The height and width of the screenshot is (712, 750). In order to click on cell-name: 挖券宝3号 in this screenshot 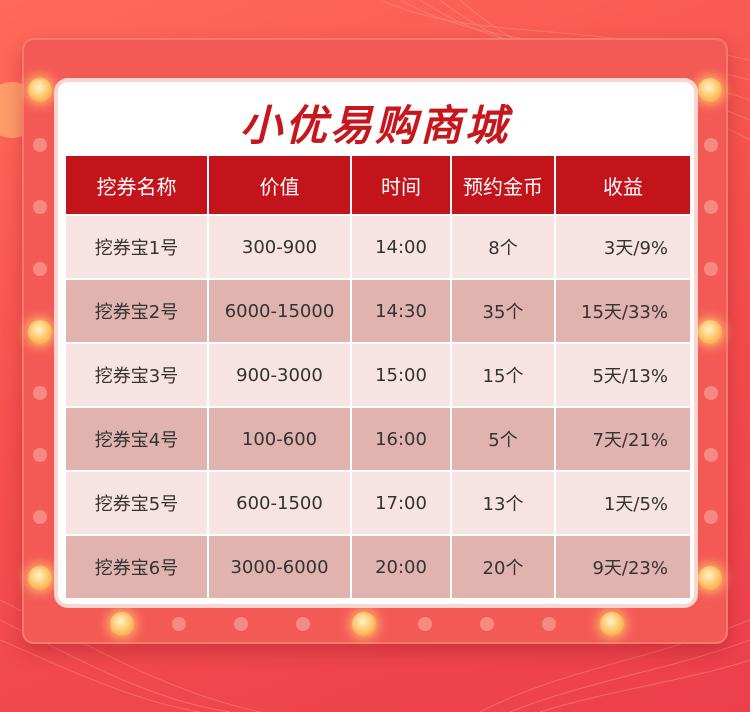, I will do `click(136, 375)`.